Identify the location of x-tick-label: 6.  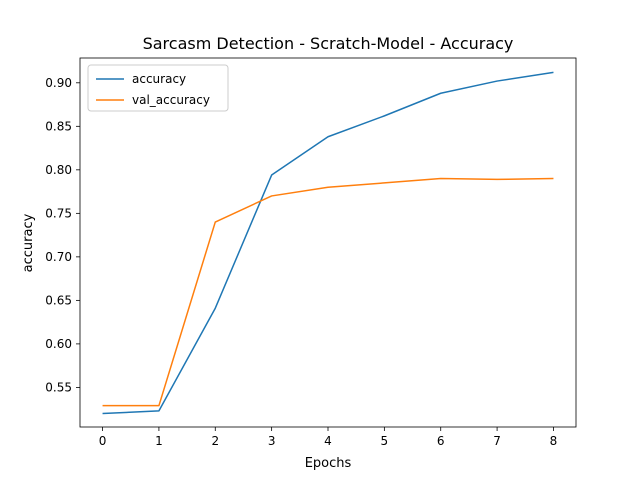
(441, 441).